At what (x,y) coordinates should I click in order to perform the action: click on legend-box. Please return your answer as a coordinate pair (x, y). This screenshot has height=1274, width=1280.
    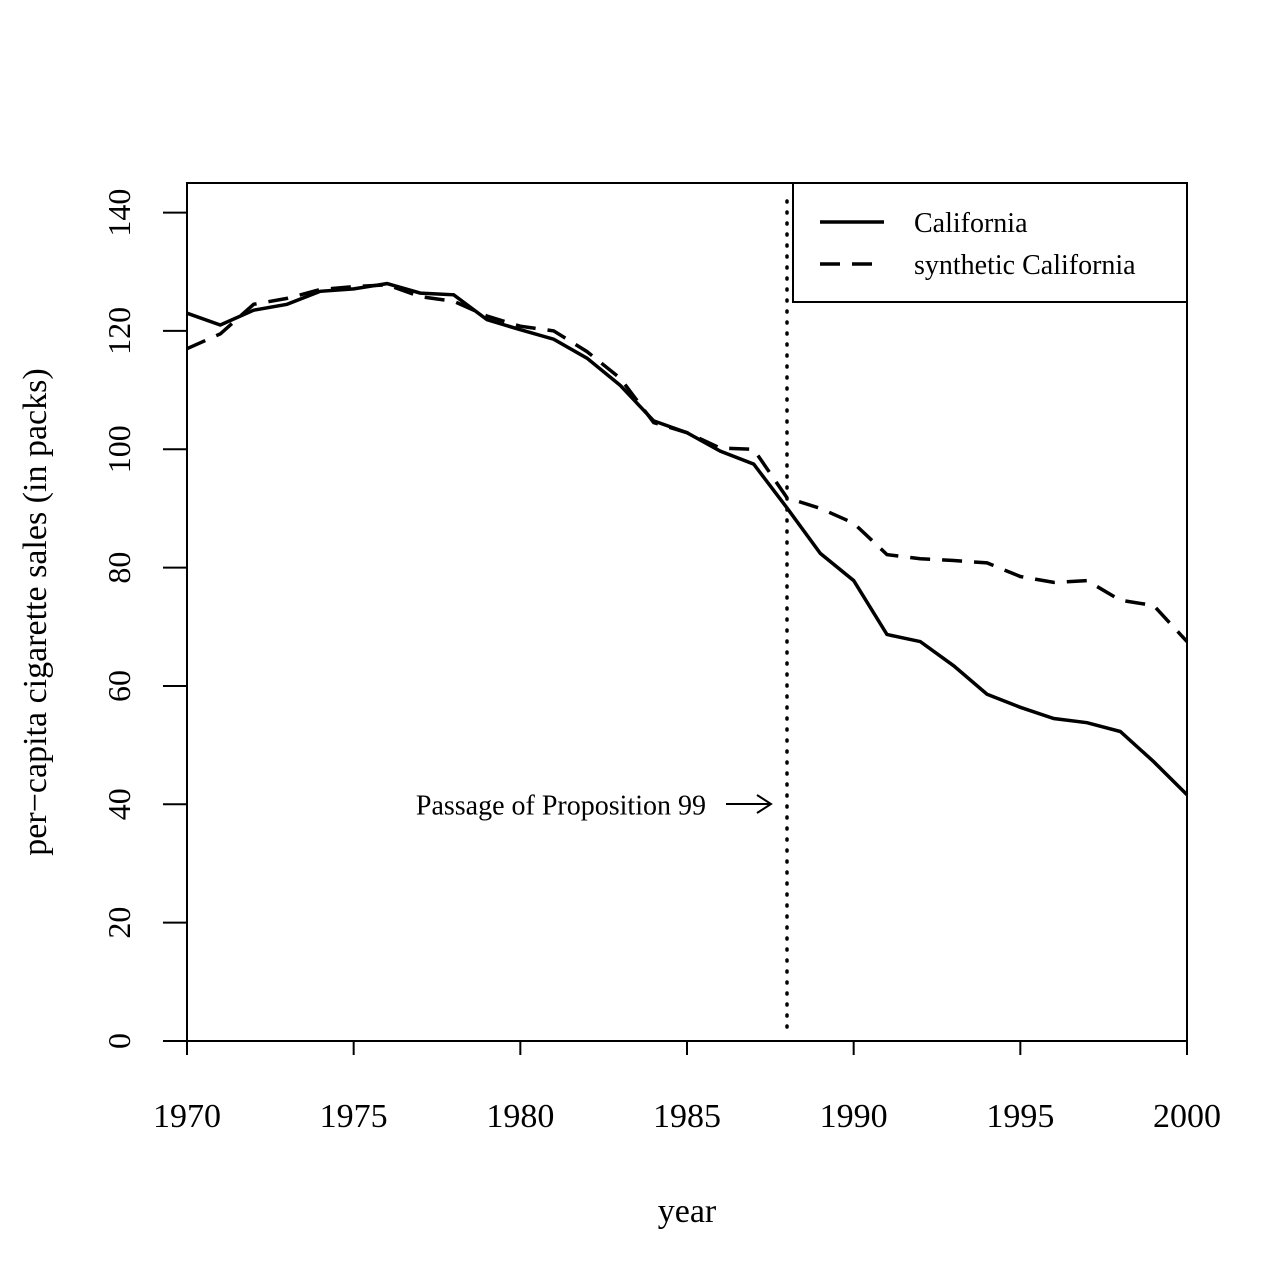
    Looking at the image, I should click on (990, 242).